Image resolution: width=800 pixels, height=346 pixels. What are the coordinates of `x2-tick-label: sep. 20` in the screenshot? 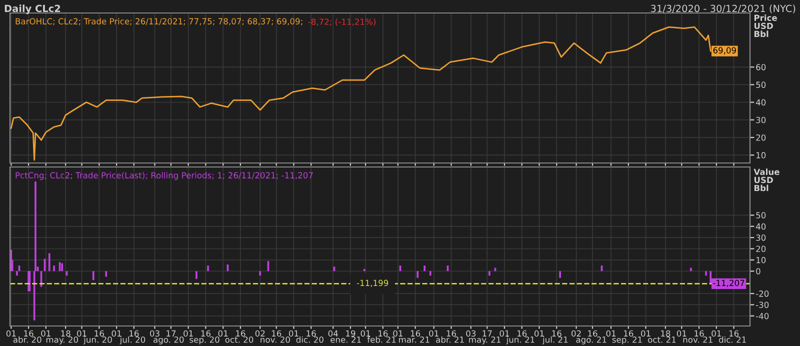 It's located at (205, 340).